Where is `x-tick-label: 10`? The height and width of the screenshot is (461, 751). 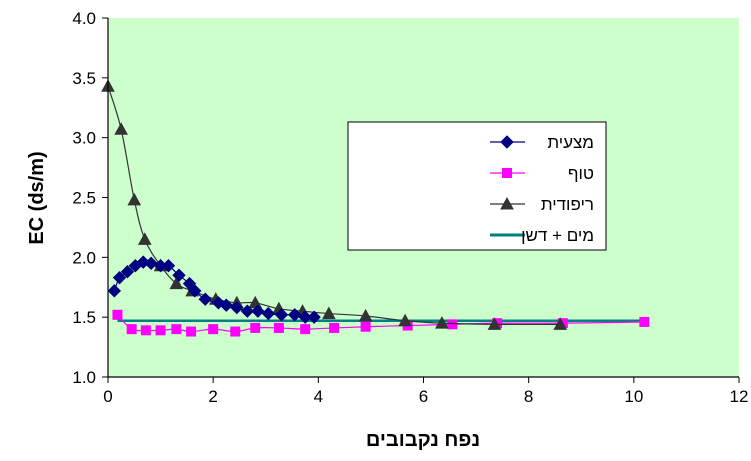 x-tick-label: 10 is located at coordinates (633, 396).